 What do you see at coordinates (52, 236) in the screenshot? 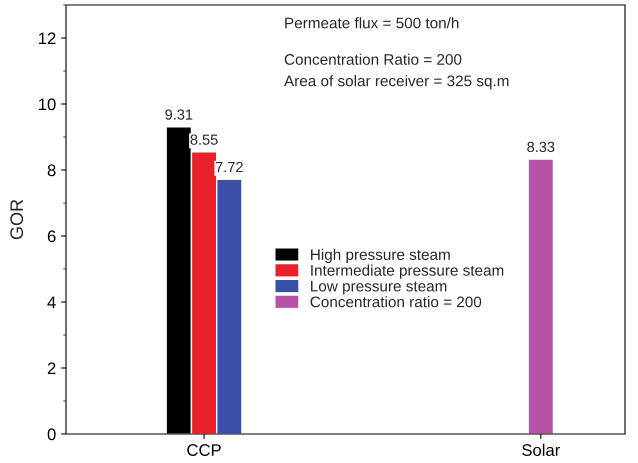
I see `y-tick-label: 6` at bounding box center [52, 236].